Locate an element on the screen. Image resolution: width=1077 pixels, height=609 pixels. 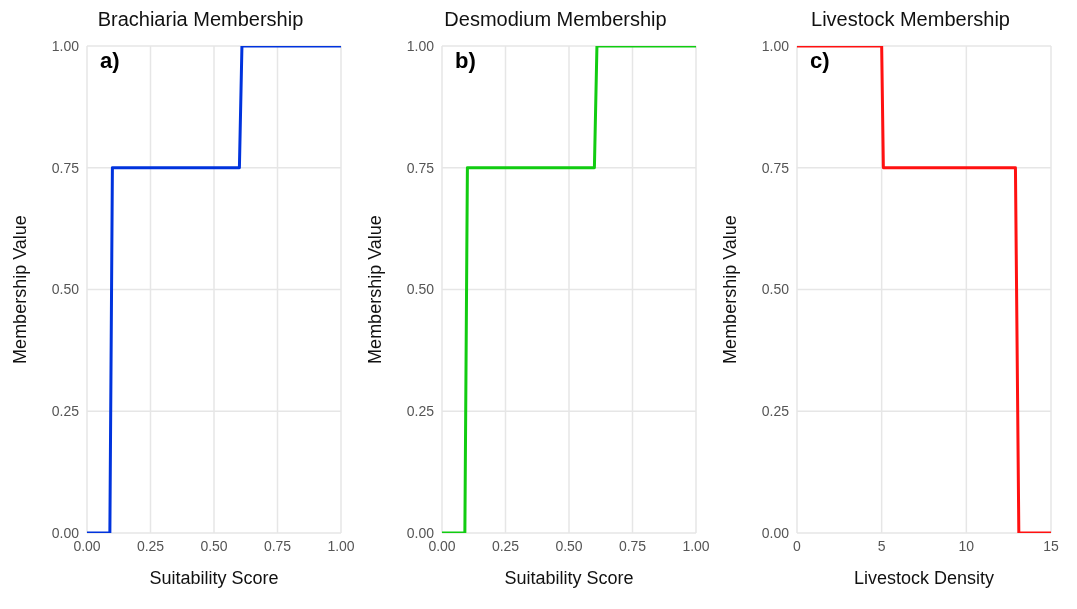
x-tick-label: 15 is located at coordinates (1051, 545).